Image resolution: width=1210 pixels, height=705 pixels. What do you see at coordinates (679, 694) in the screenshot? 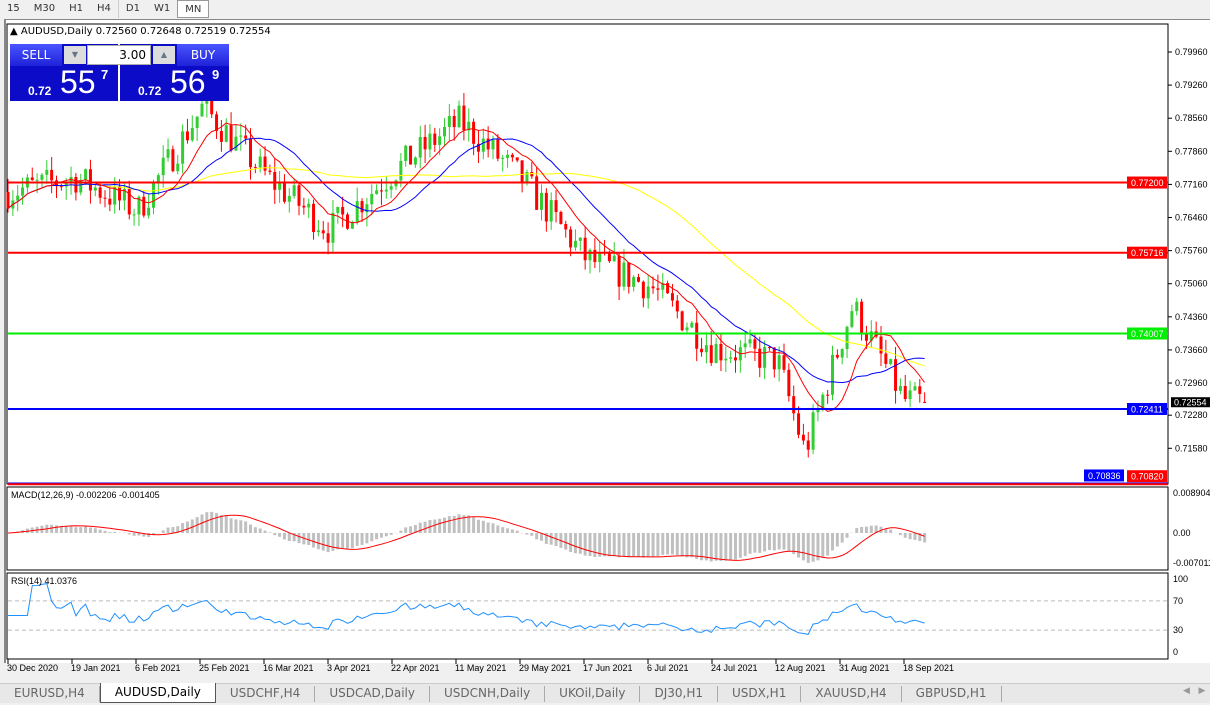
I see `tab-dj30-h1: DJ30,H1` at bounding box center [679, 694].